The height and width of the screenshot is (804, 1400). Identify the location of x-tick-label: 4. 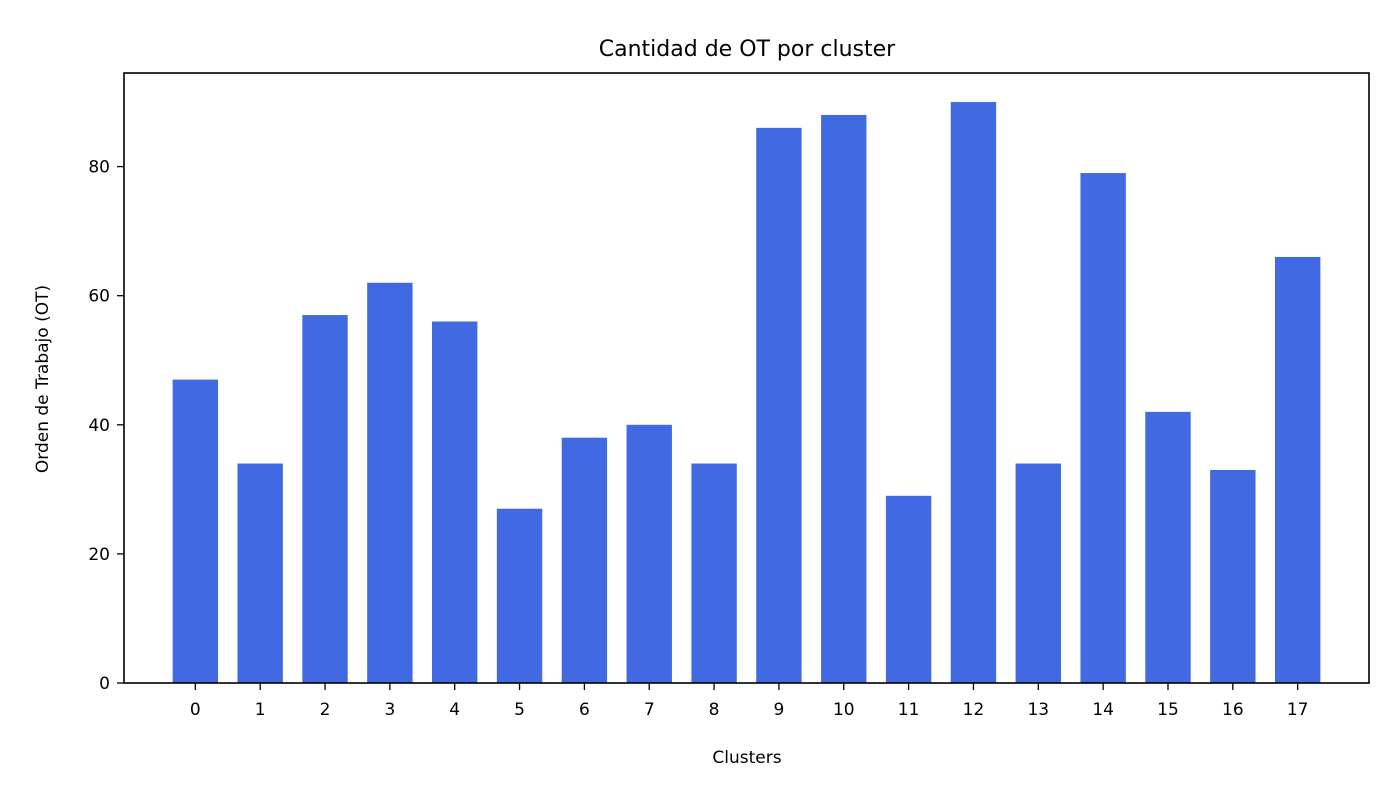
(454, 710).